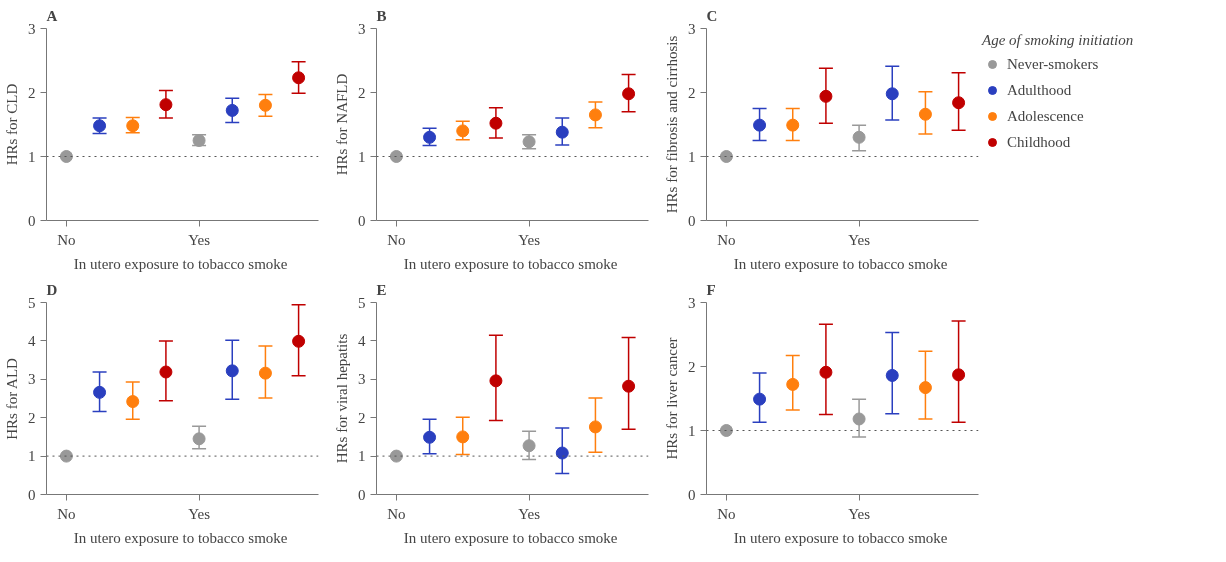  What do you see at coordinates (381, 289) in the screenshot?
I see `chart-title: E` at bounding box center [381, 289].